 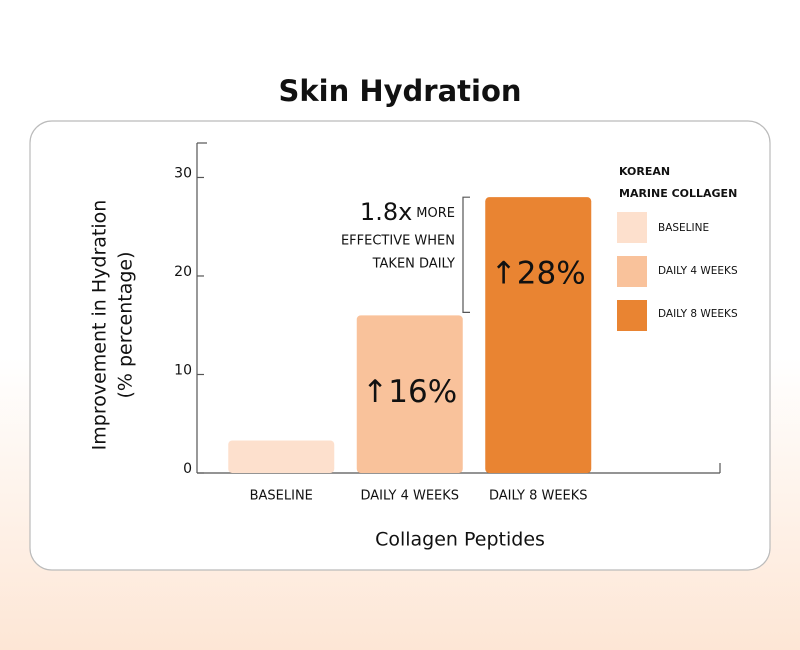 What do you see at coordinates (187, 469) in the screenshot?
I see `y-tick-label: 0` at bounding box center [187, 469].